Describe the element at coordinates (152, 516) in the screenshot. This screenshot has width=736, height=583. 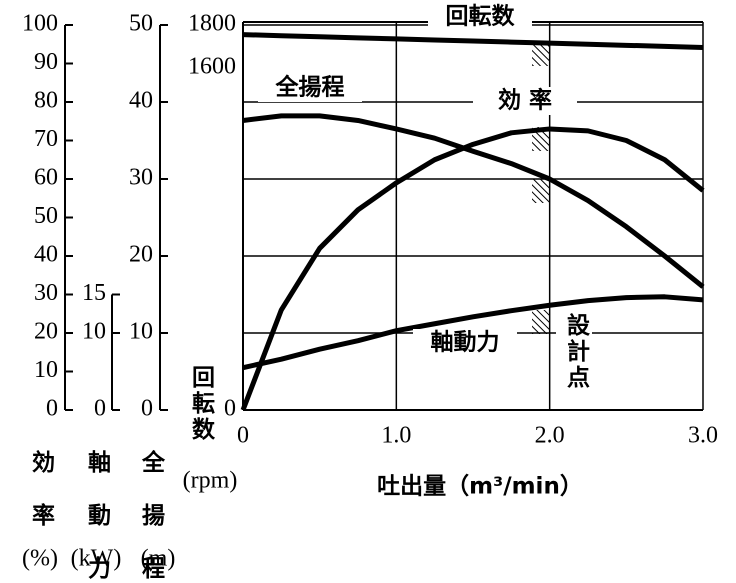
I see `axis-title: 全揚程` at that location.